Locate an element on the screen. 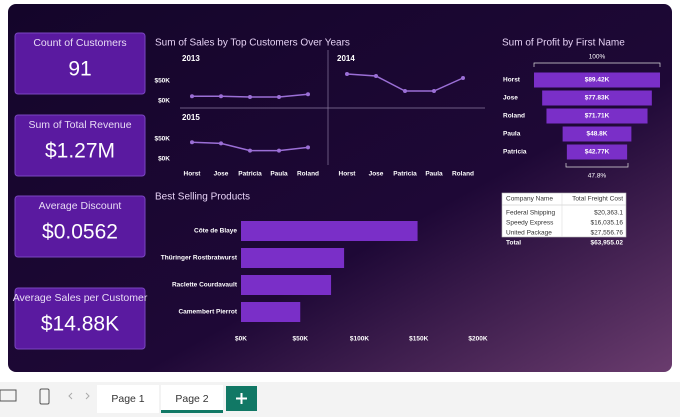 The width and height of the screenshot is (680, 417). mobile-icon is located at coordinates (44, 396).